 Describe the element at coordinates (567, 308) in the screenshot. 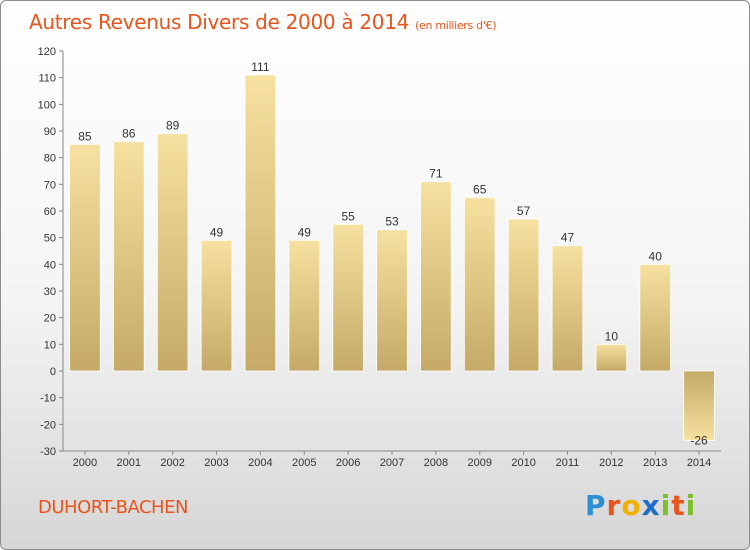

I see `bar-2011` at that location.